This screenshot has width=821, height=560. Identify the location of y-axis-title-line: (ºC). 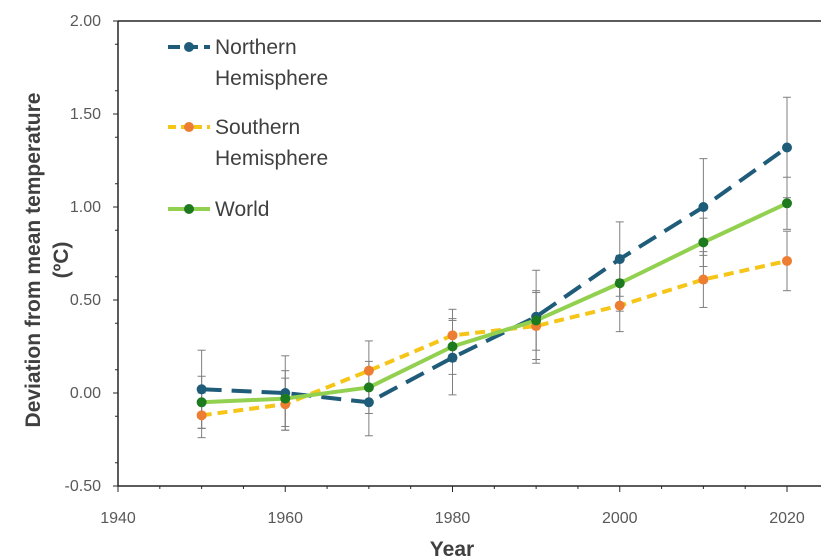
(61, 260).